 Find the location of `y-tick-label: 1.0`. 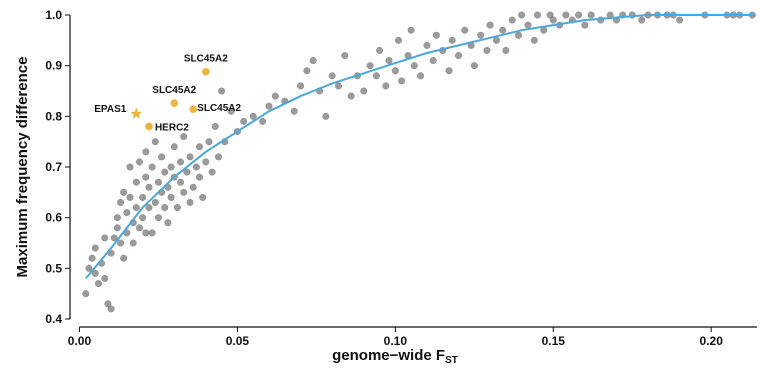

y-tick-label: 1.0 is located at coordinates (53, 15).